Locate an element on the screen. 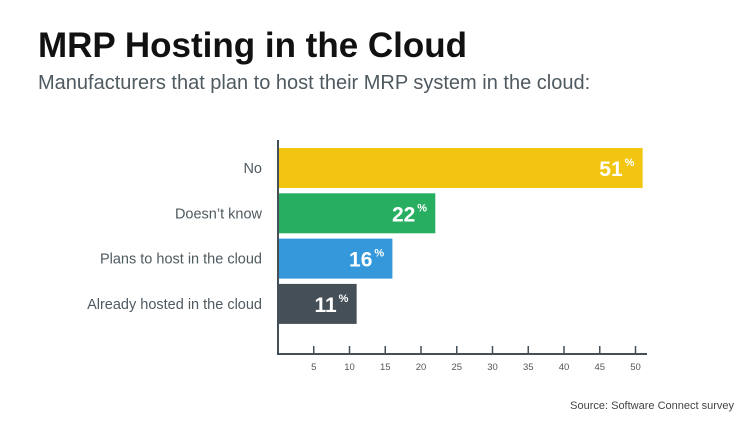 The height and width of the screenshot is (425, 750). x-tick-label: 25 is located at coordinates (456, 367).